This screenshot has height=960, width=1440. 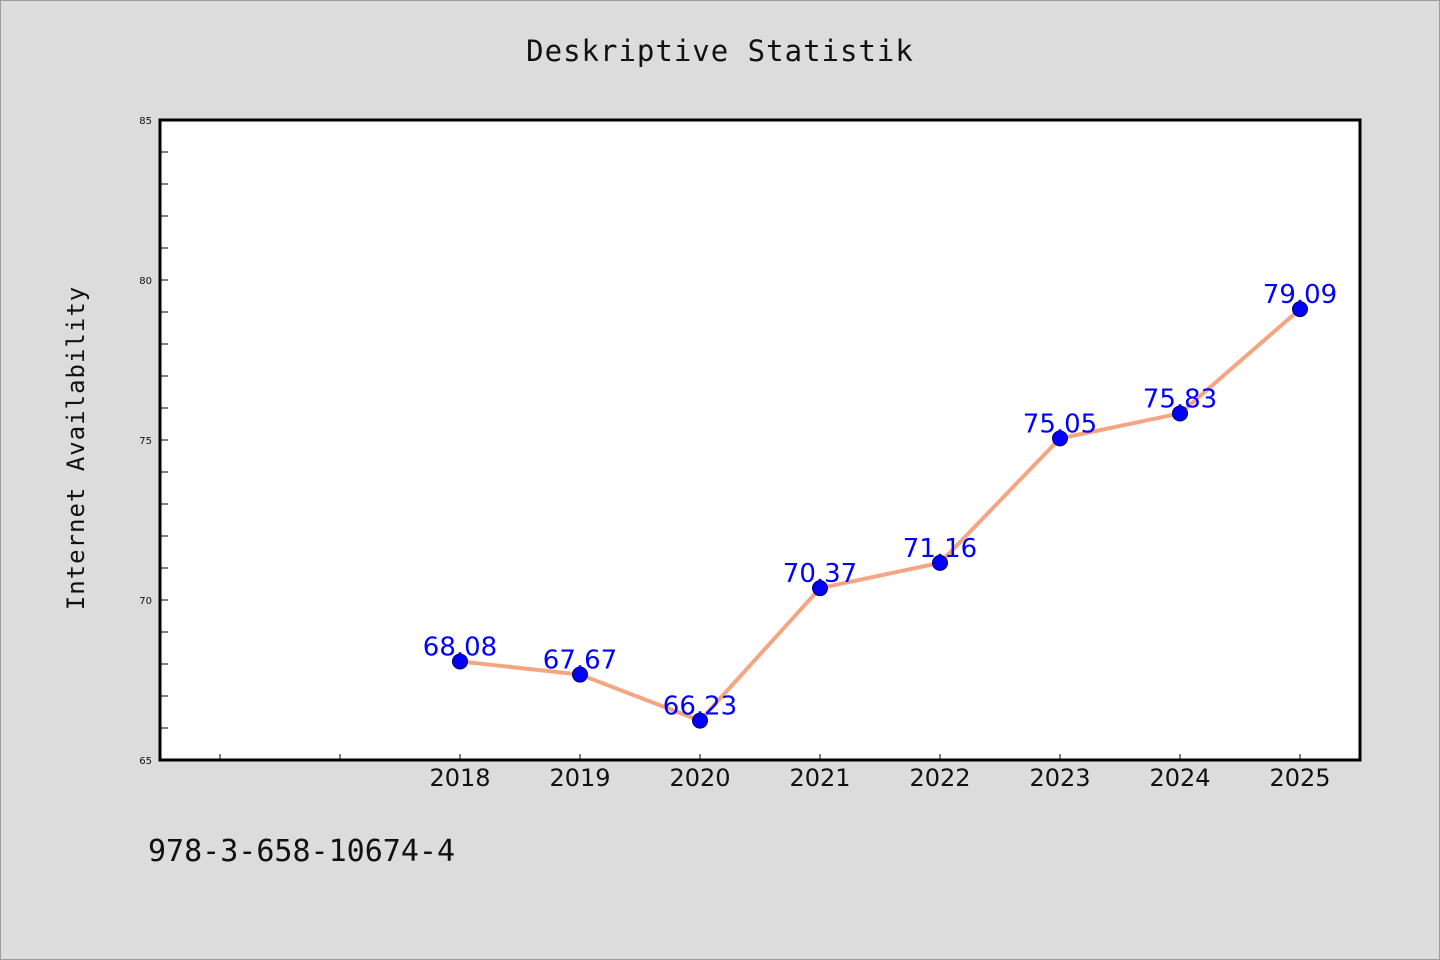 What do you see at coordinates (145, 121) in the screenshot?
I see `y-tick-label: 85` at bounding box center [145, 121].